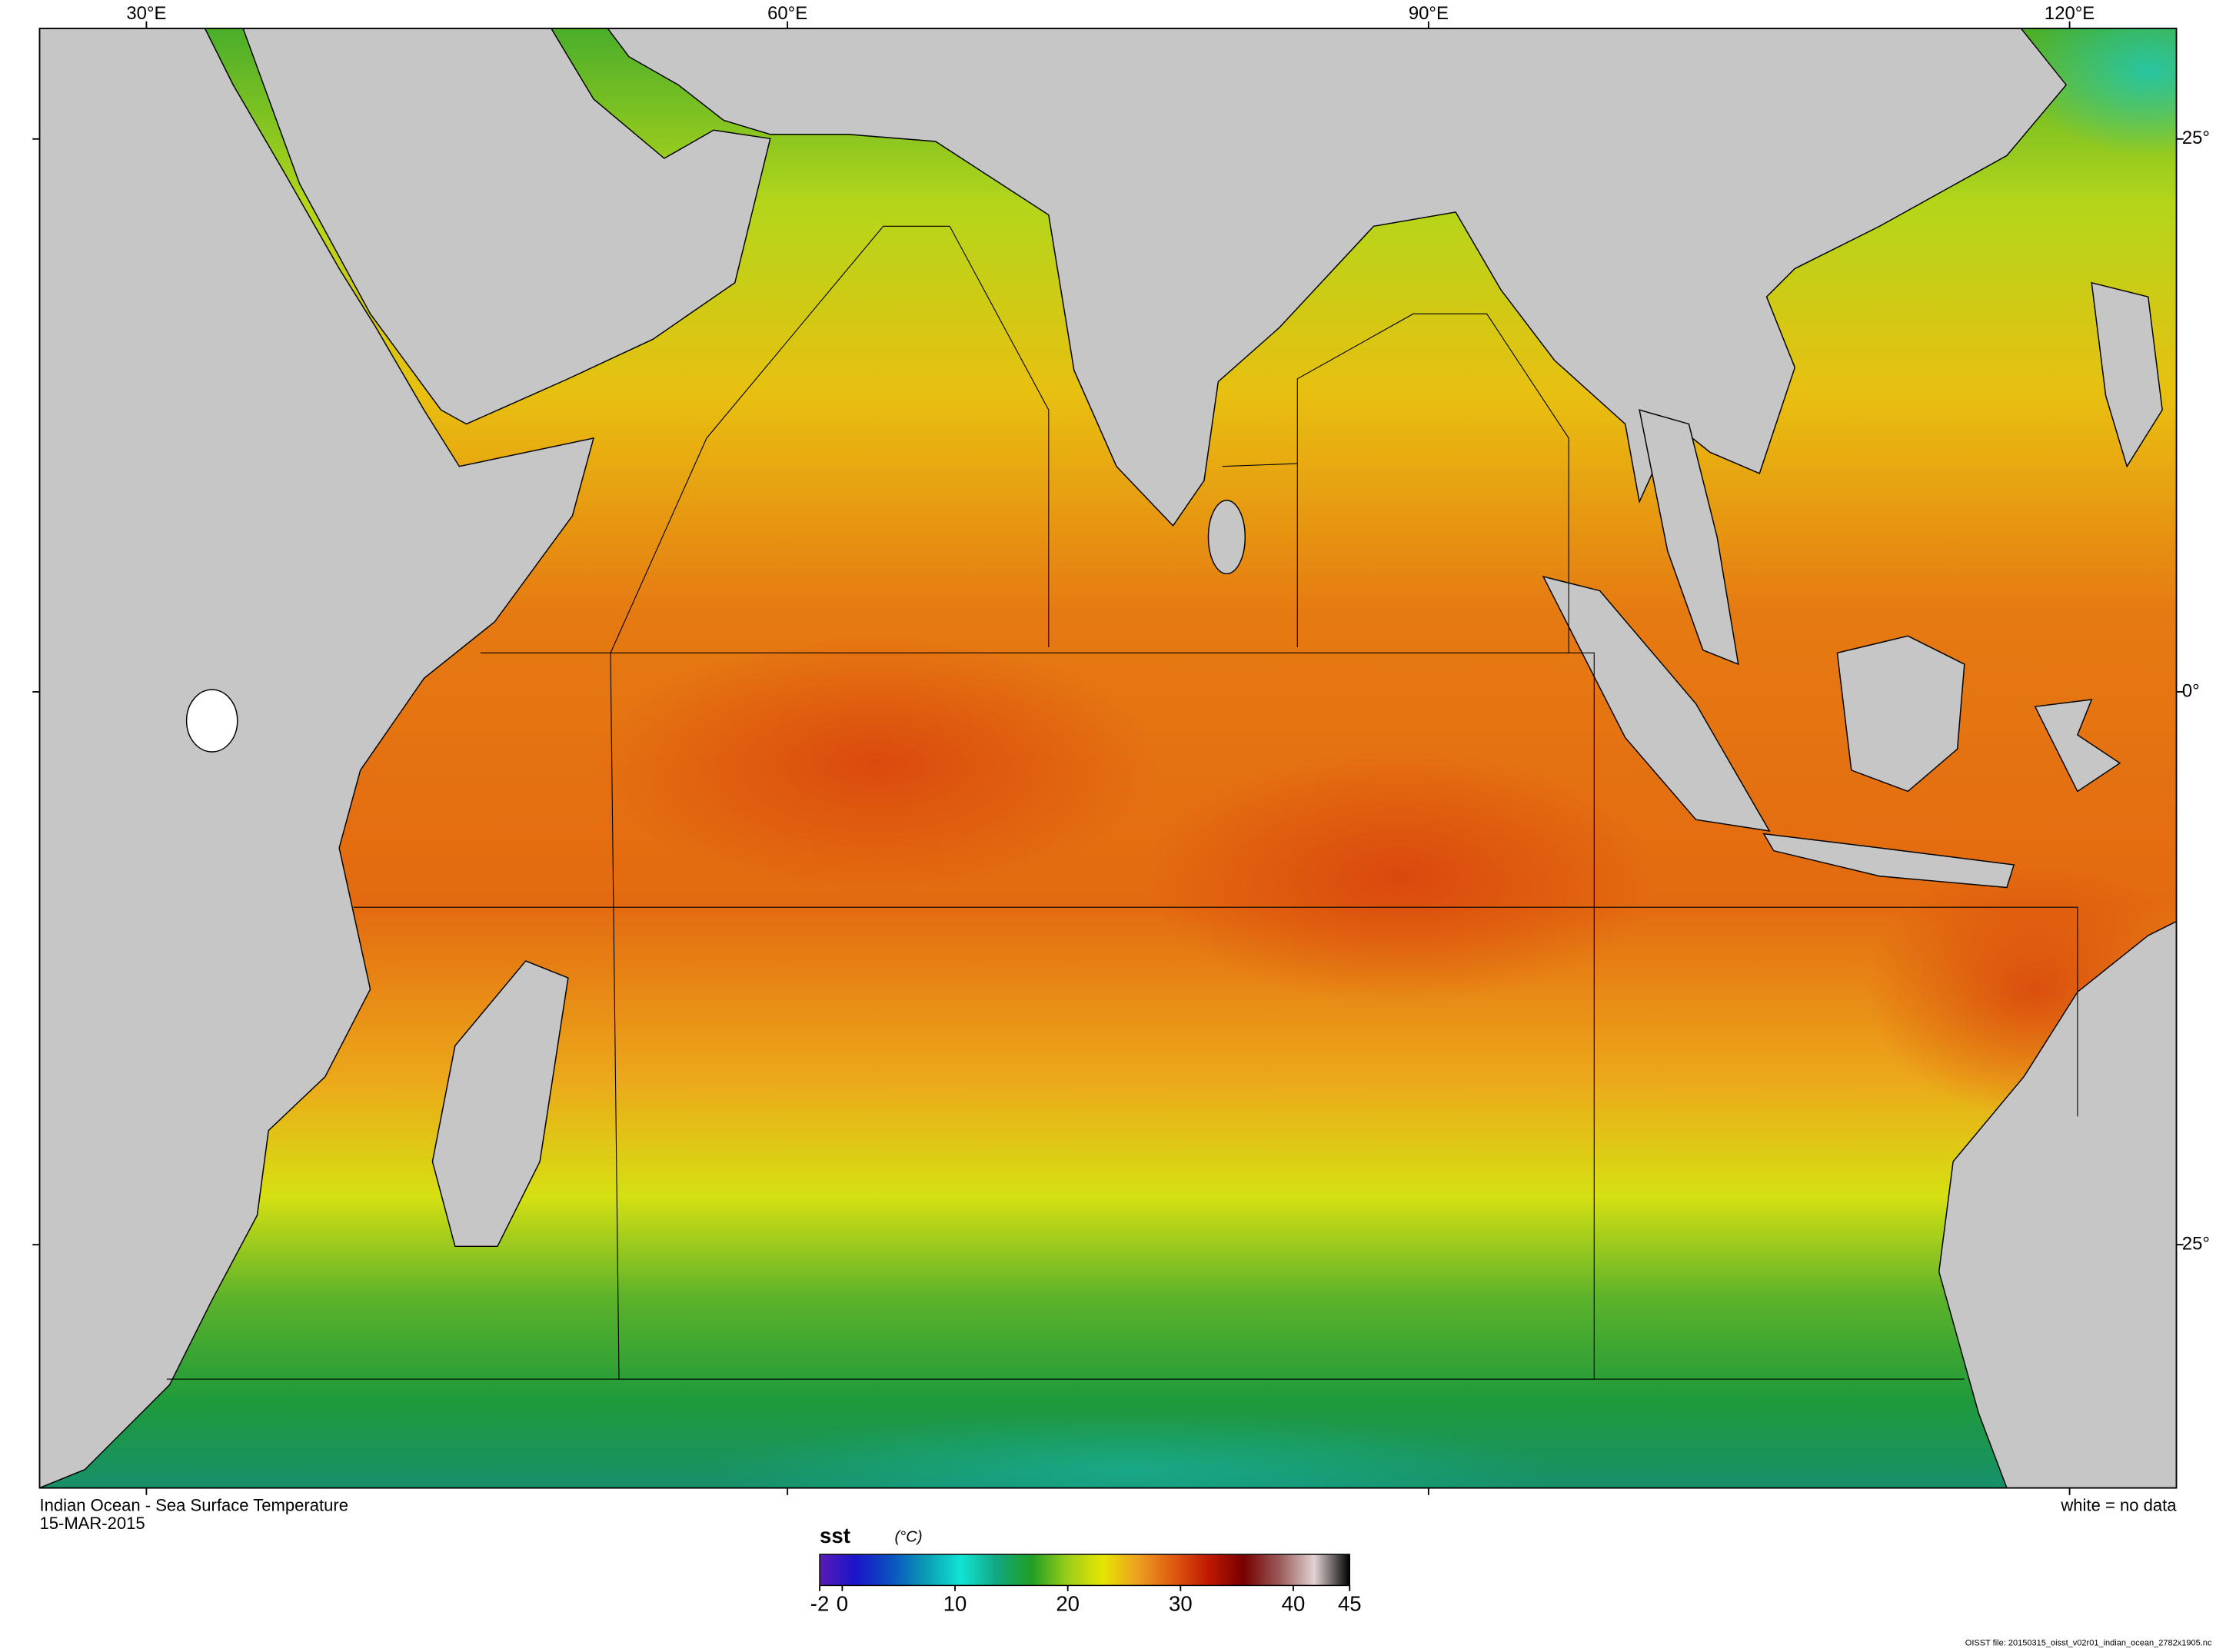  Describe the element at coordinates (2070, 14) in the screenshot. I see `lon-tick-label: 120°E` at that location.